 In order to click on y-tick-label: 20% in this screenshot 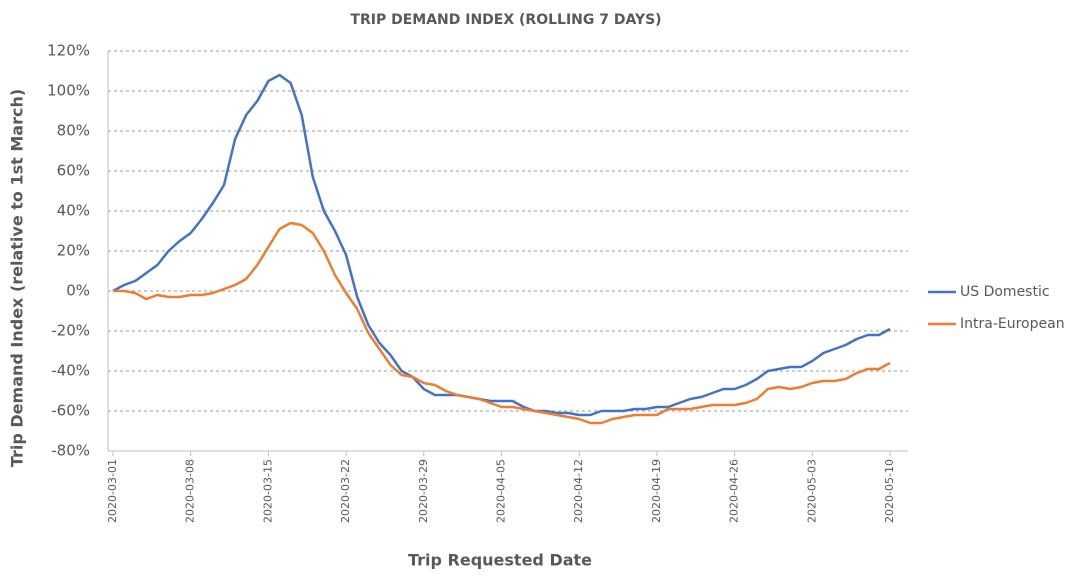, I will do `click(73, 251)`.